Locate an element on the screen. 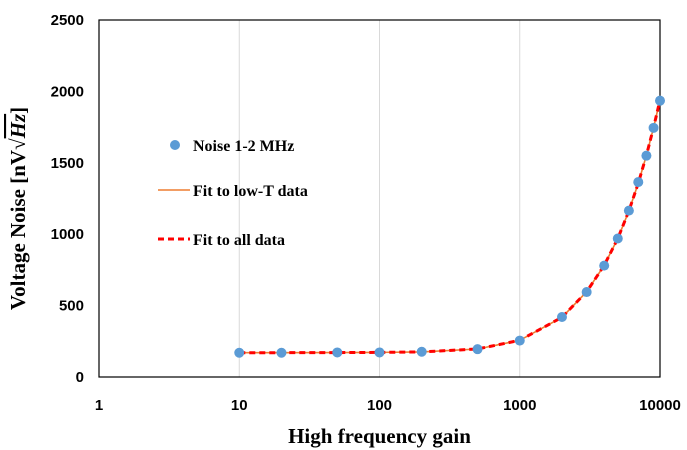 Image resolution: width=687 pixels, height=450 pixels. x-axis-title: High frequency gain is located at coordinates (379, 436).